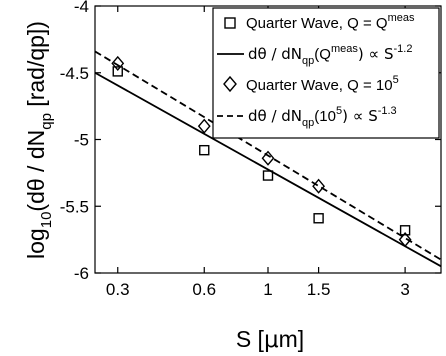 Image resolution: width=446 pixels, height=356 pixels. Describe the element at coordinates (74, 73) in the screenshot. I see `y-tick-label: -4.5` at that location.